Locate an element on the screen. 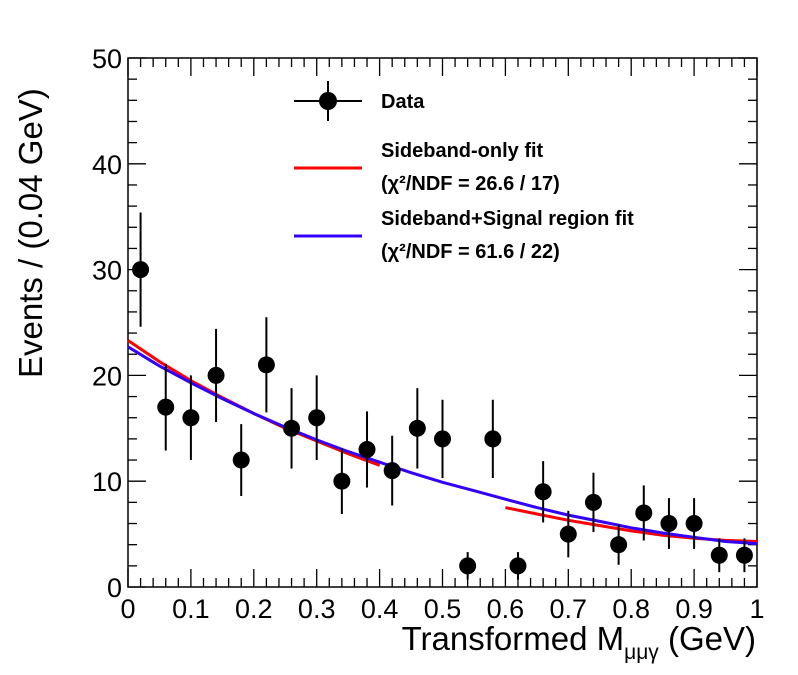 This screenshot has height=675, width=798. x-axis-title-subscript: μμγ is located at coordinates (641, 652).